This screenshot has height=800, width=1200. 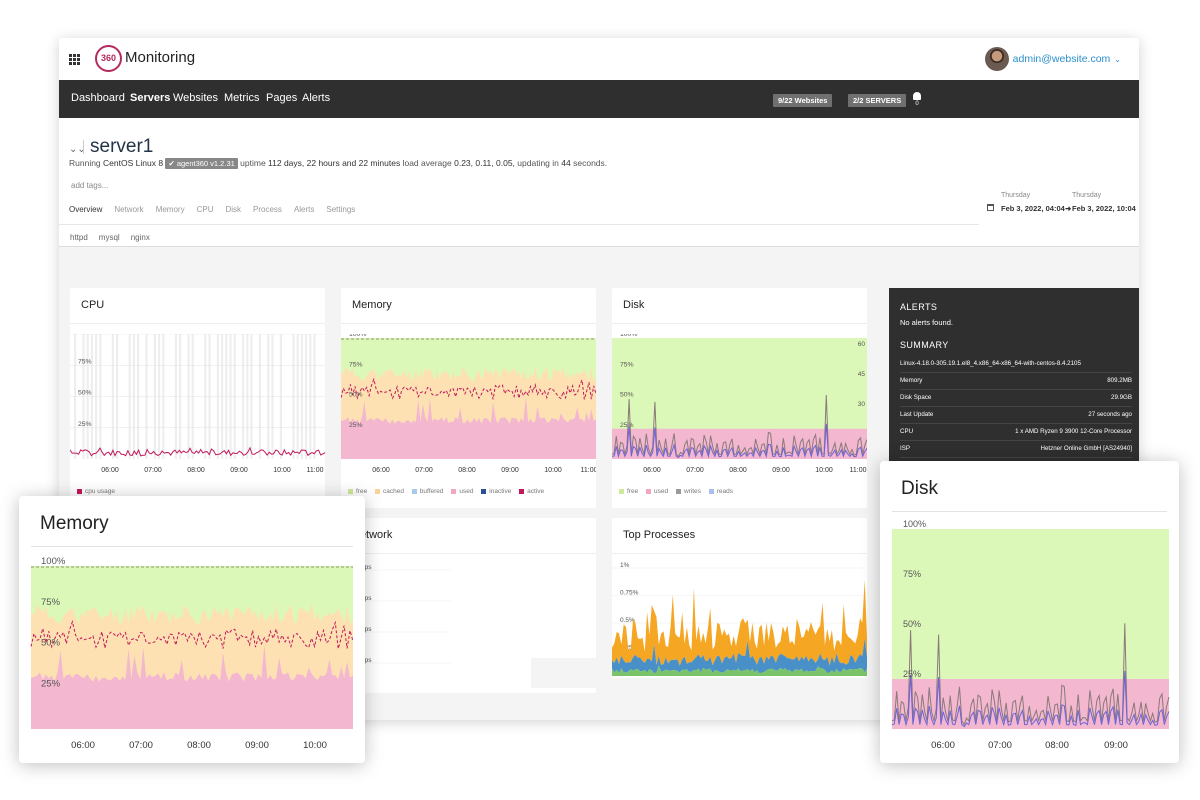 What do you see at coordinates (334, 163) in the screenshot?
I see `server-uptime: 112 days, 22 hours and 22 minutes` at bounding box center [334, 163].